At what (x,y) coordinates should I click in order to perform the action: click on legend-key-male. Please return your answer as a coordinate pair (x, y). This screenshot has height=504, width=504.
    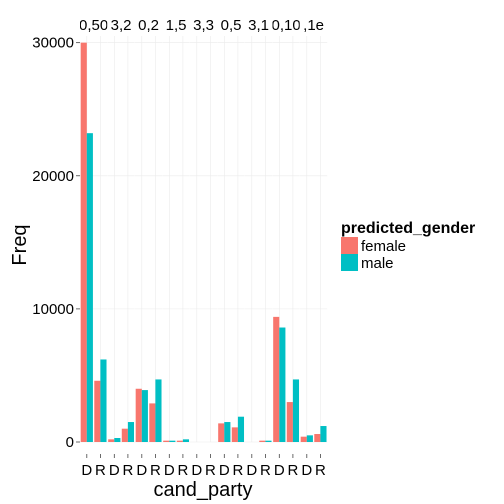
    Looking at the image, I should click on (349, 262).